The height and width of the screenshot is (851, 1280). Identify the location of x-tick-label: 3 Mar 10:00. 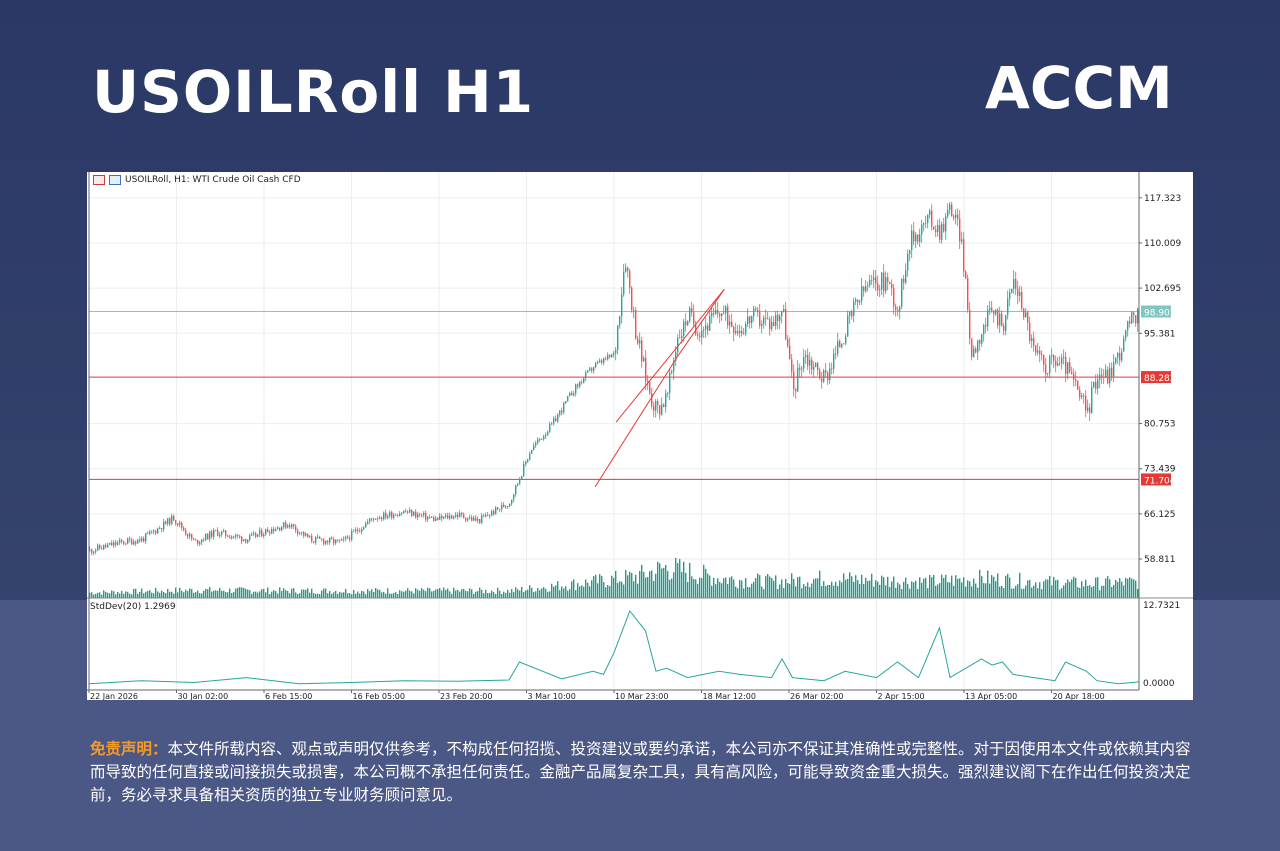
(552, 696).